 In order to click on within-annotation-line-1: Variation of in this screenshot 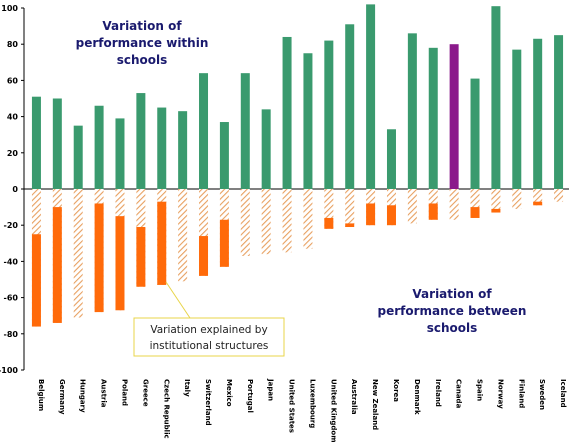, I will do `click(142, 26)`.